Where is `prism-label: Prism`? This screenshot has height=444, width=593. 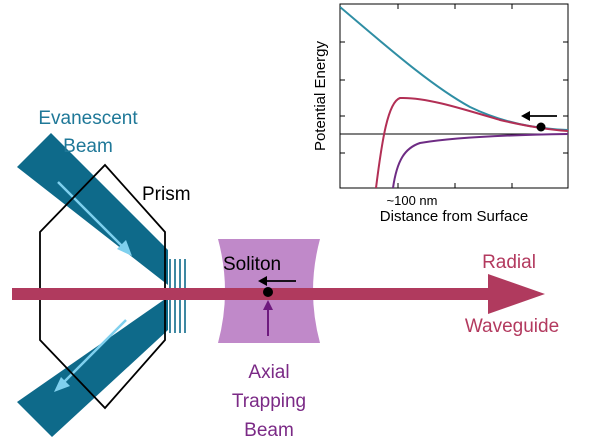
prism-label: Prism is located at coordinates (166, 194).